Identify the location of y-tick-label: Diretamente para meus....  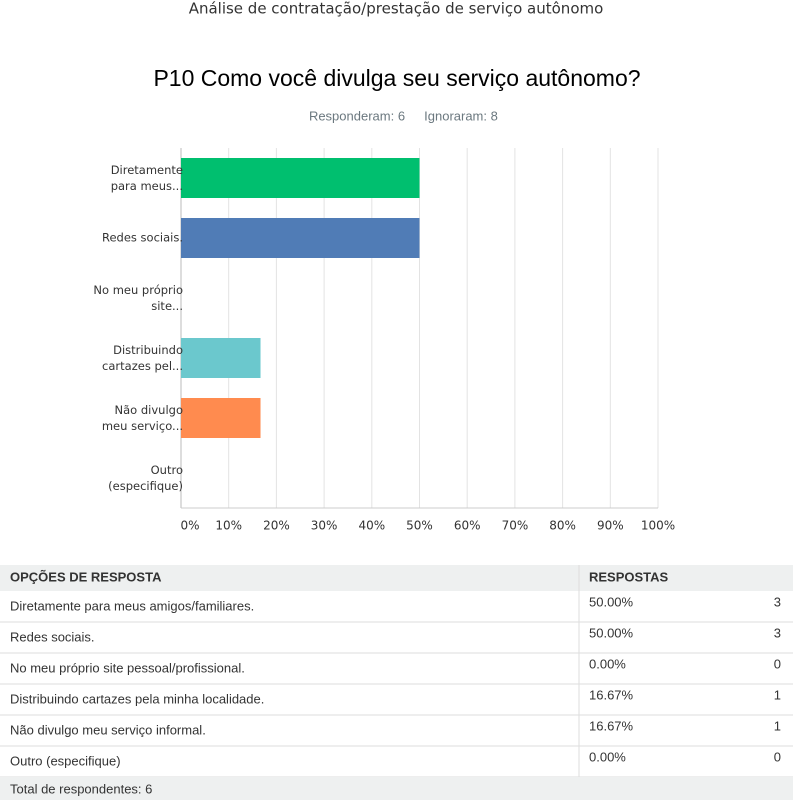
(147, 178).